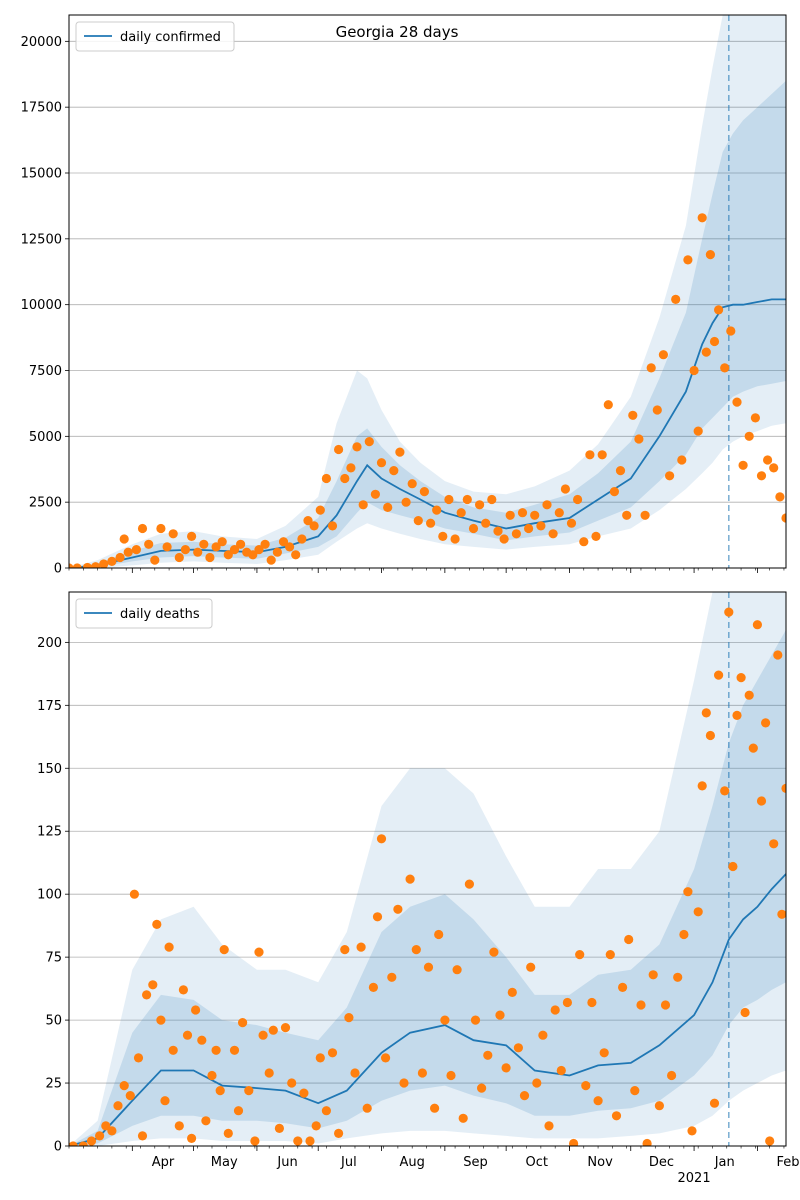 The image size is (800, 1200). I want to click on x-tick-label: Nov, so click(600, 1162).